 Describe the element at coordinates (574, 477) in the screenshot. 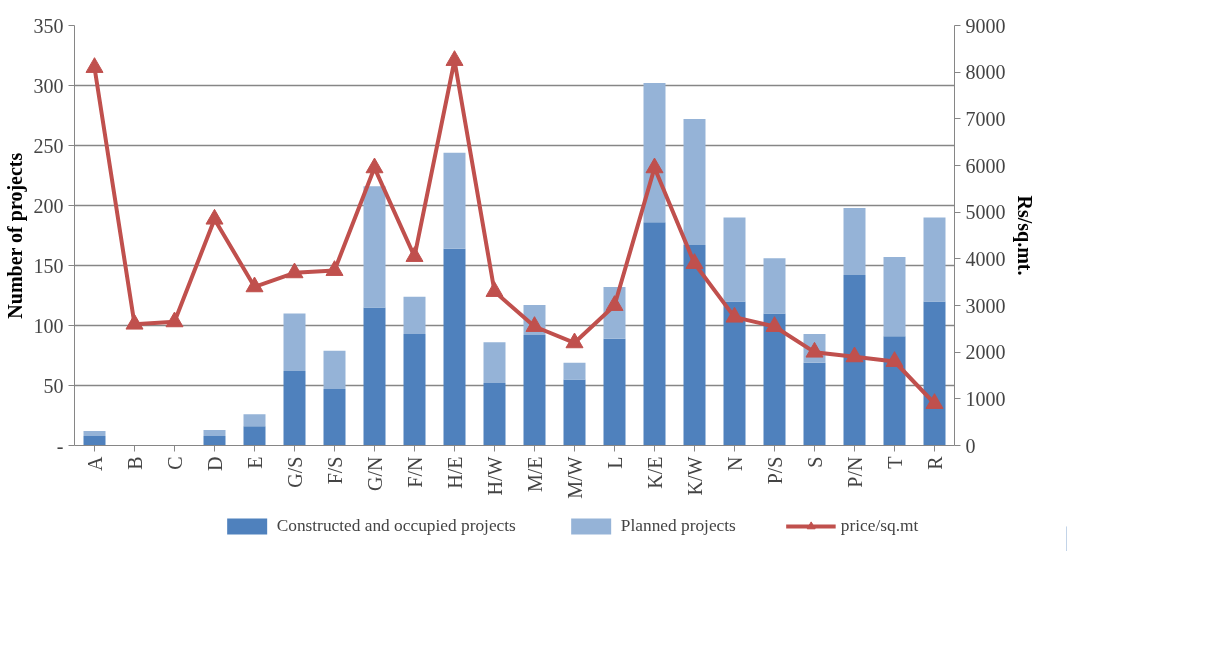

I see `x-tick-label: M/W` at that location.